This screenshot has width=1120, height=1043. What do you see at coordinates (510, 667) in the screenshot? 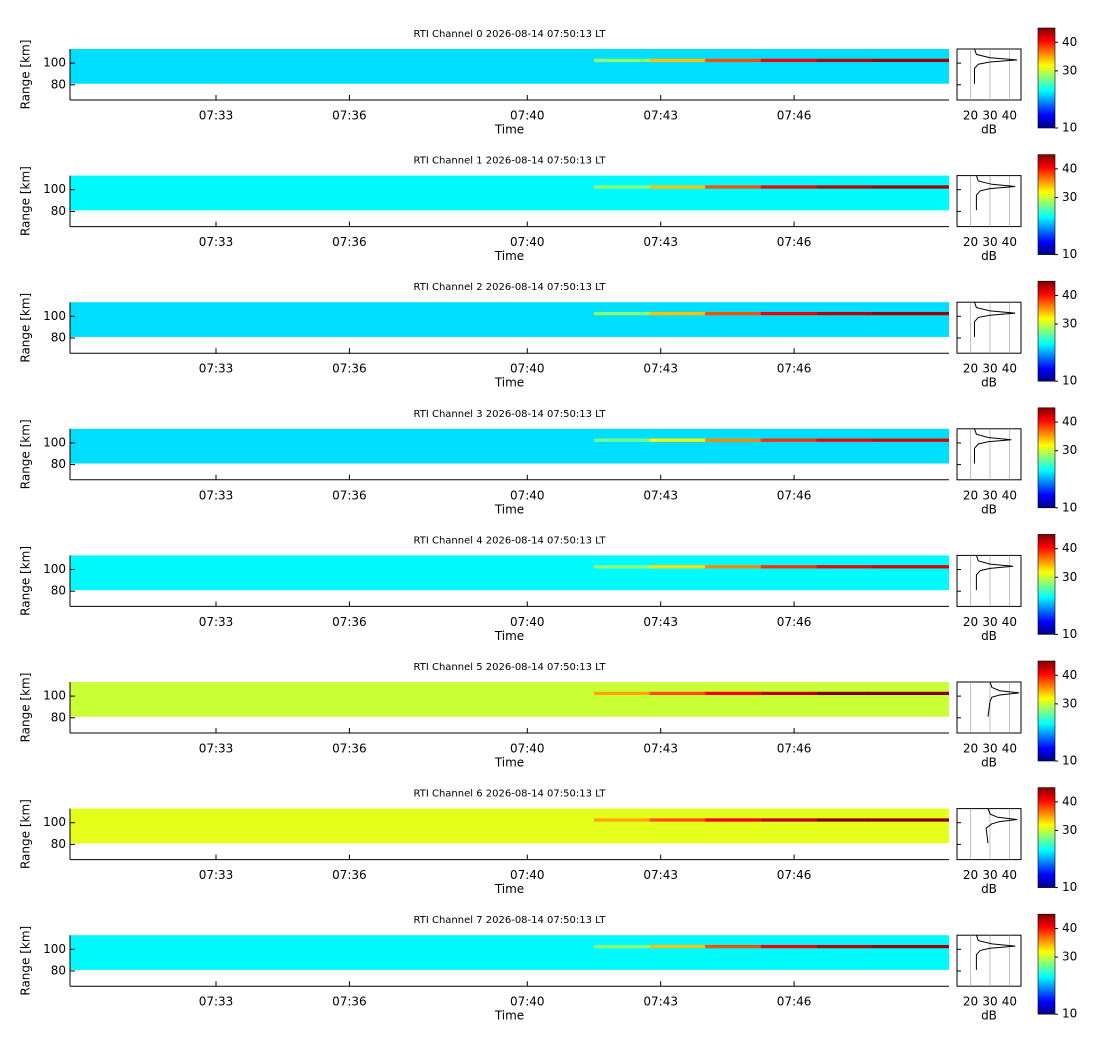
I see `panel-title: RTI Channel 5 2026-08-14 07:50:13 LT` at bounding box center [510, 667].